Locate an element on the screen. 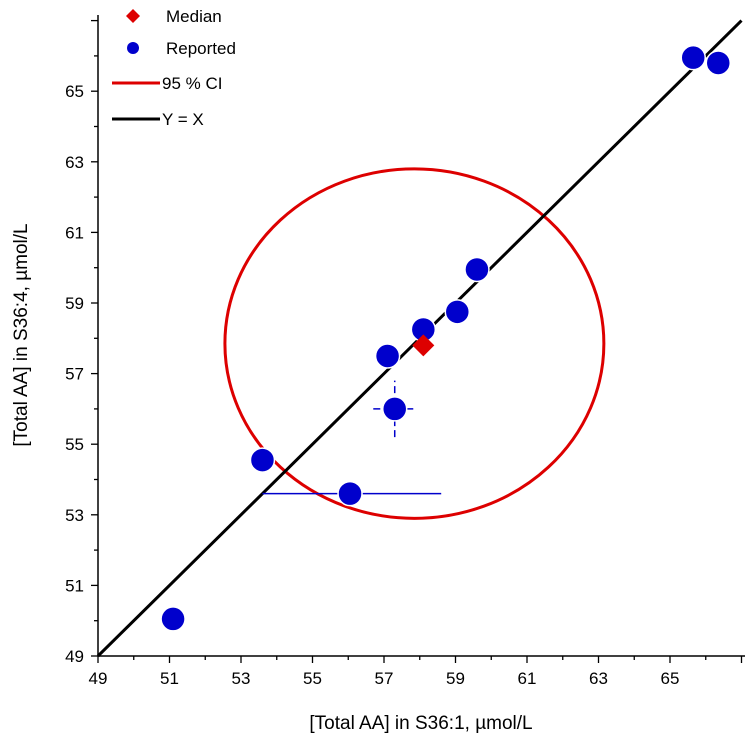 This screenshot has width=746, height=740. legend-item-median: Median is located at coordinates (174, 16).